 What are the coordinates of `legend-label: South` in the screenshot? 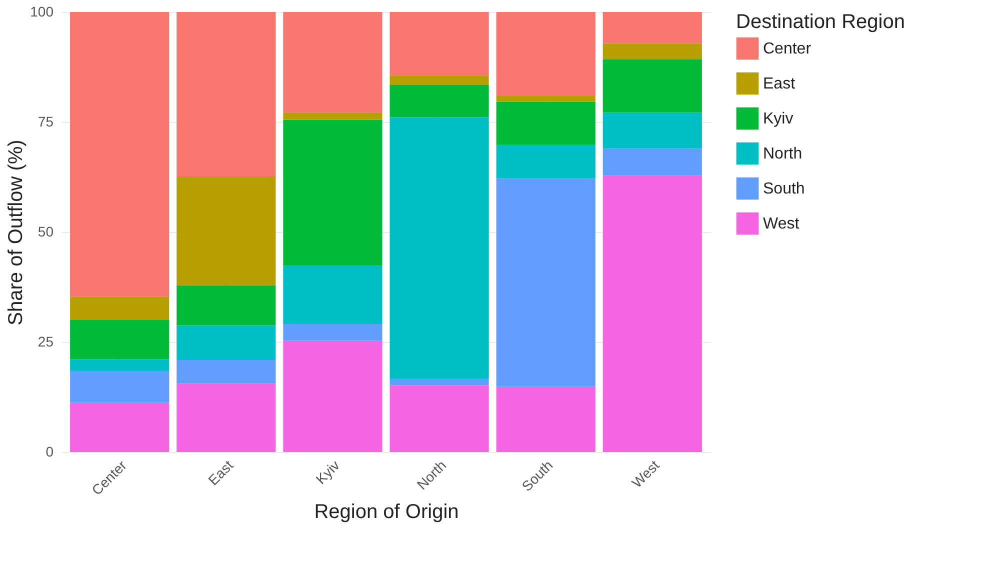 It's located at (784, 189).